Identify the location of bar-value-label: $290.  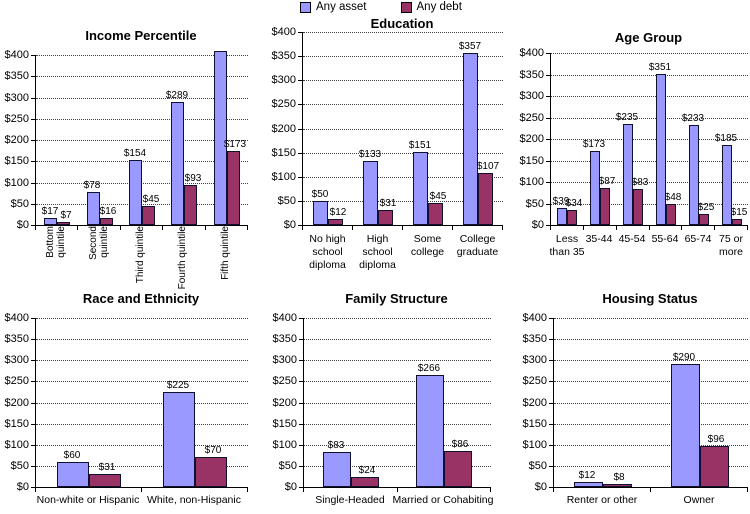
(684, 357).